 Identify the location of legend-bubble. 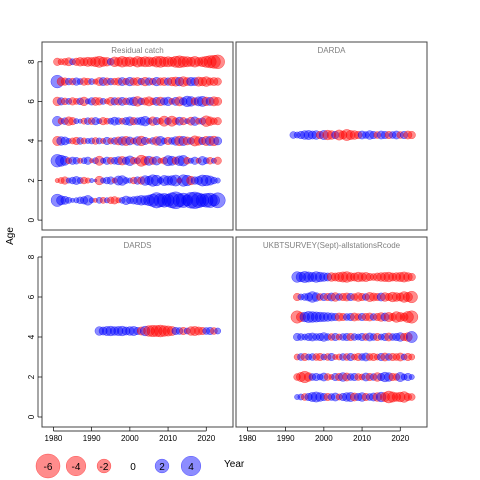
(76, 466).